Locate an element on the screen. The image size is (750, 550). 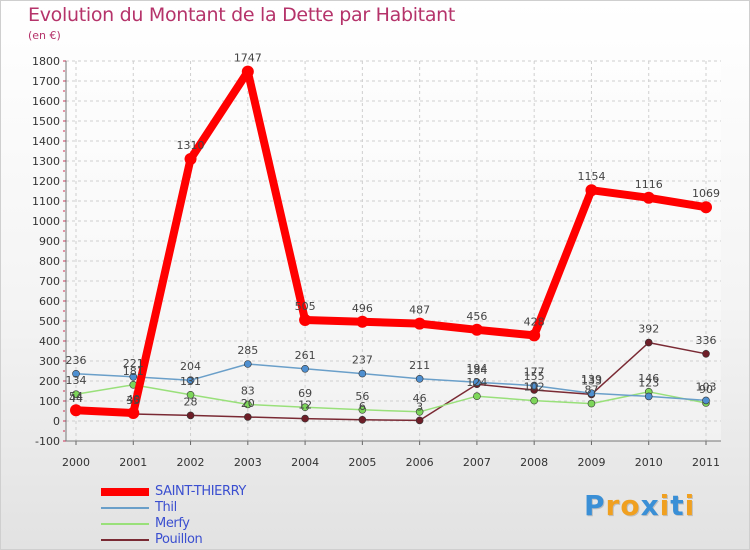
data-label-saint-thierry: 487 is located at coordinates (419, 310).